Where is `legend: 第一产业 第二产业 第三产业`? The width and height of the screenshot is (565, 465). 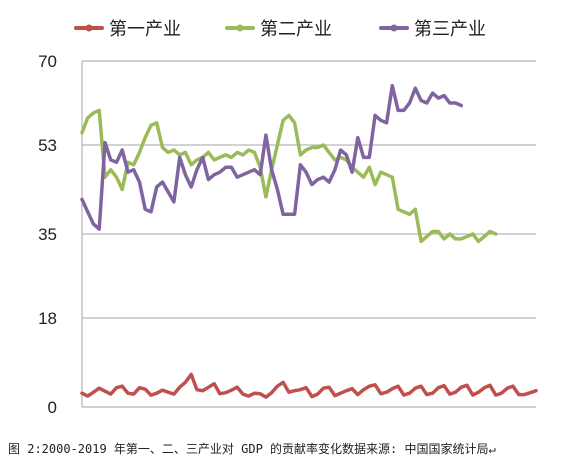 legend: 第一产业 第二产业 第三产业 is located at coordinates (280, 29).